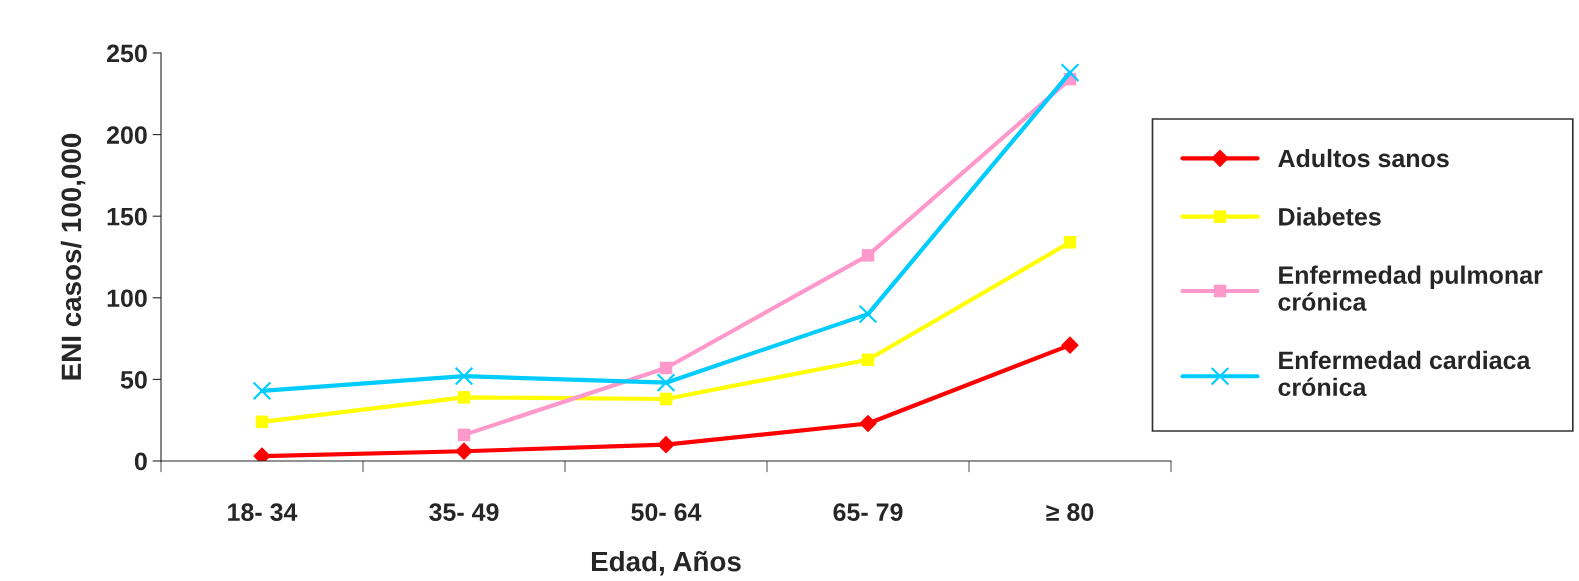 The image size is (1579, 581). What do you see at coordinates (1070, 512) in the screenshot?
I see `x-tick-label: ≥ 80` at bounding box center [1070, 512].